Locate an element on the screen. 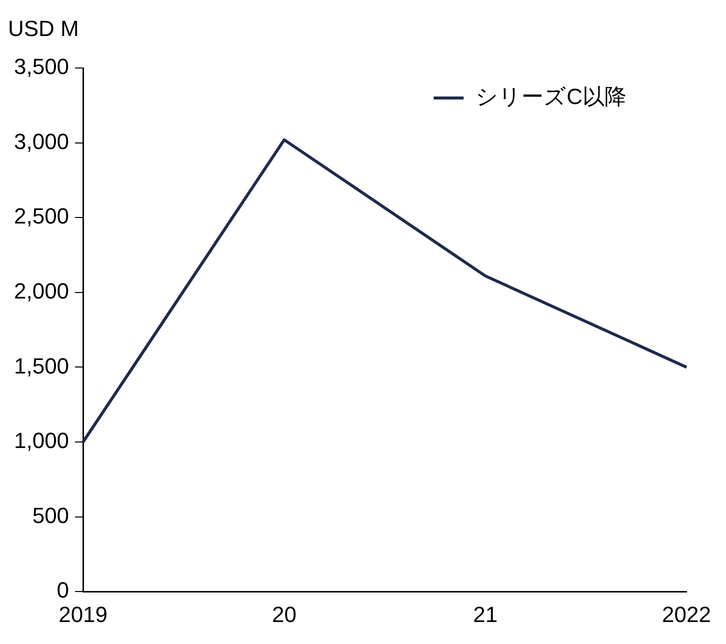 The image size is (726, 644). x-tick-label: 2019 is located at coordinates (83, 614).